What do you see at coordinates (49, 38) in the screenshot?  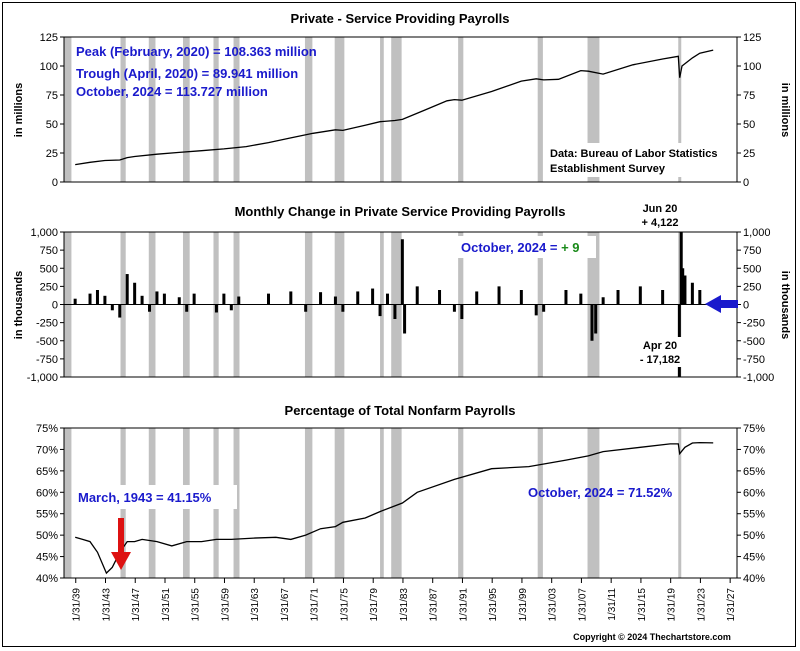 I see `chart1-ytick-label-left: 125` at bounding box center [49, 38].